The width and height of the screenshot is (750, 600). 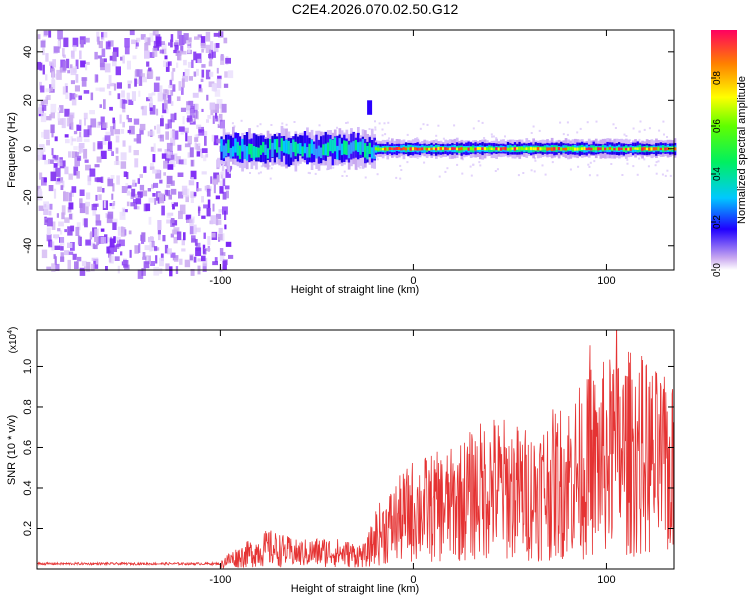 What do you see at coordinates (717, 222) in the screenshot?
I see `colorbar-tick-label: 0.2` at bounding box center [717, 222].